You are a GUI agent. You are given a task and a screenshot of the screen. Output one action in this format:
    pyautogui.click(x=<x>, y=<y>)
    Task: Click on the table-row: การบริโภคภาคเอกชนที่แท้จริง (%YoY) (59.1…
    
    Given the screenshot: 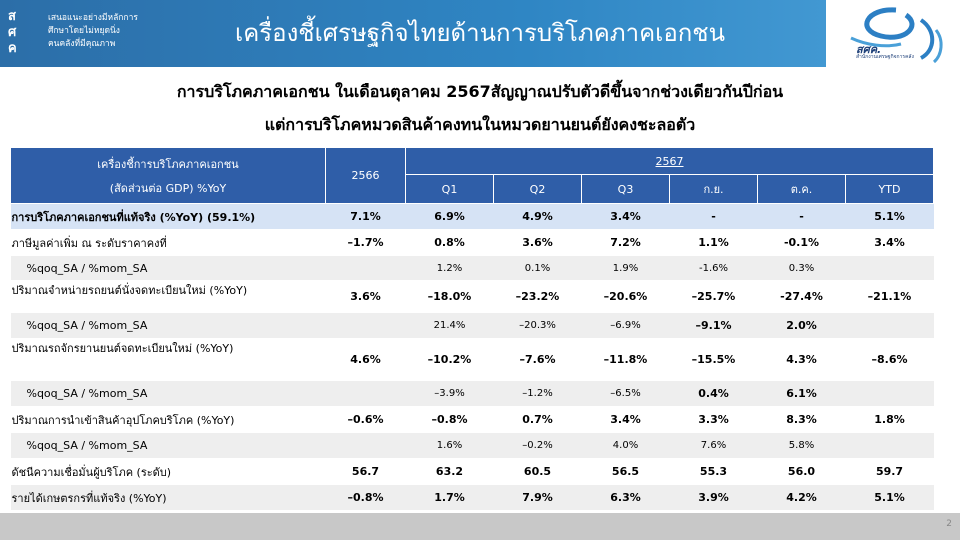 What is the action you would take?
    pyautogui.click(x=472, y=216)
    